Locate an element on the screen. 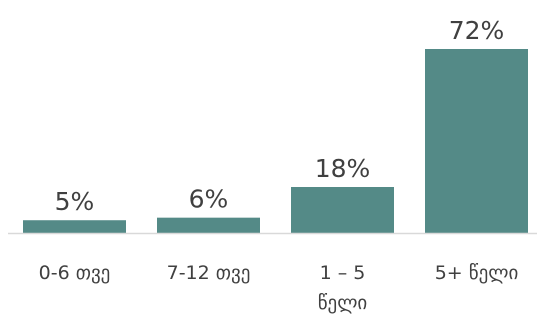 The height and width of the screenshot is (322, 537). data-label-0: 5% is located at coordinates (75, 201).